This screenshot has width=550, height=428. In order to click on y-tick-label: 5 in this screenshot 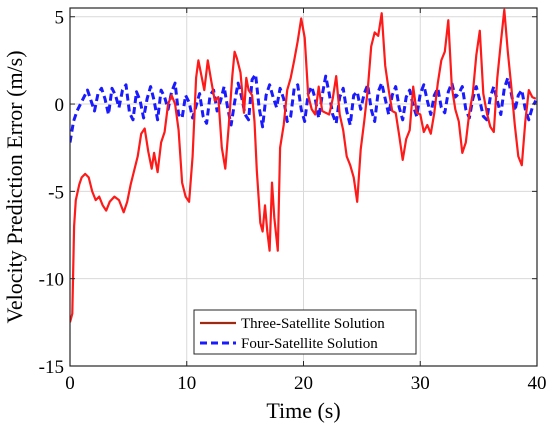, I will do `click(60, 18)`.